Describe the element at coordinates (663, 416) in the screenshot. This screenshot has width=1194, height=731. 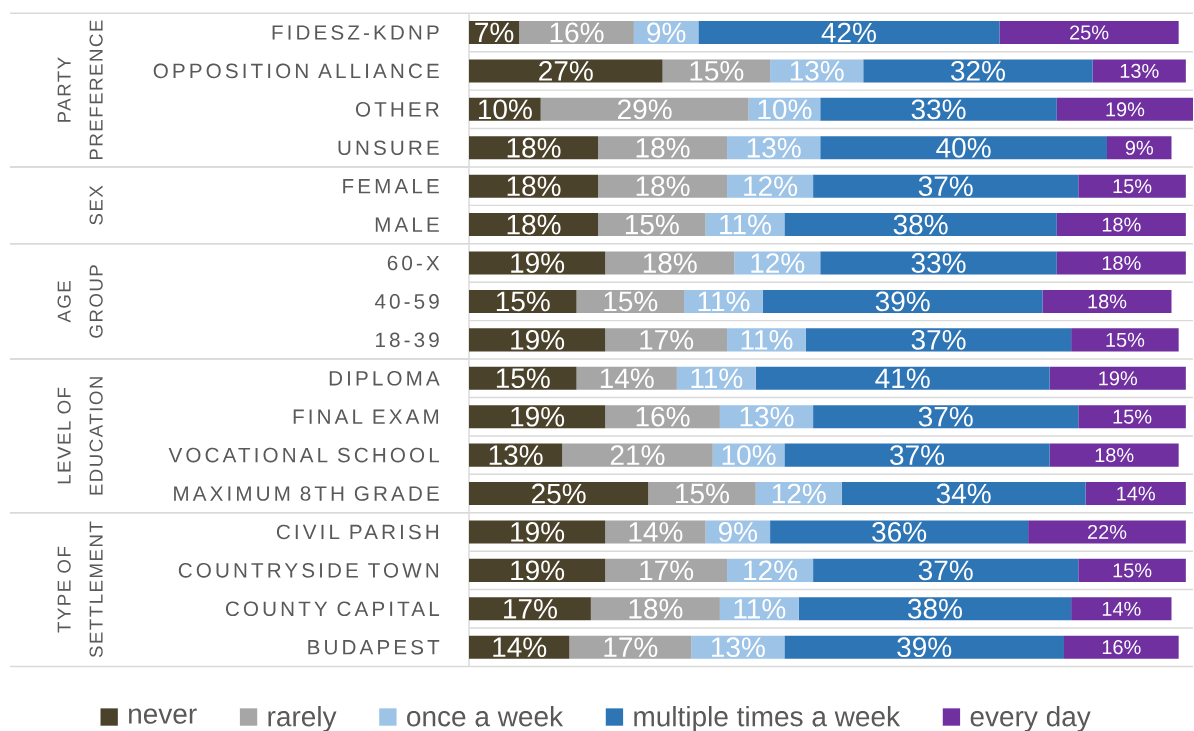
I see `data-label: 16%` at that location.